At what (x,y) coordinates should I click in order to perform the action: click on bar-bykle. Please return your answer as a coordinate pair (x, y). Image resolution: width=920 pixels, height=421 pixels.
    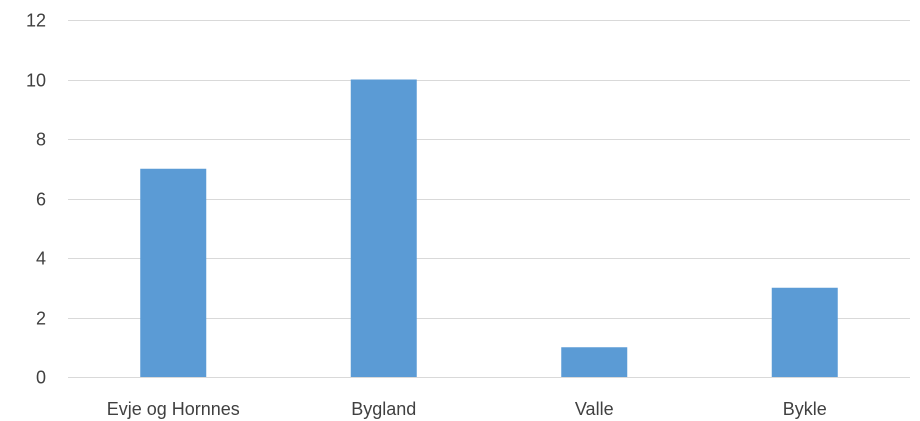
    Looking at the image, I should click on (804, 332).